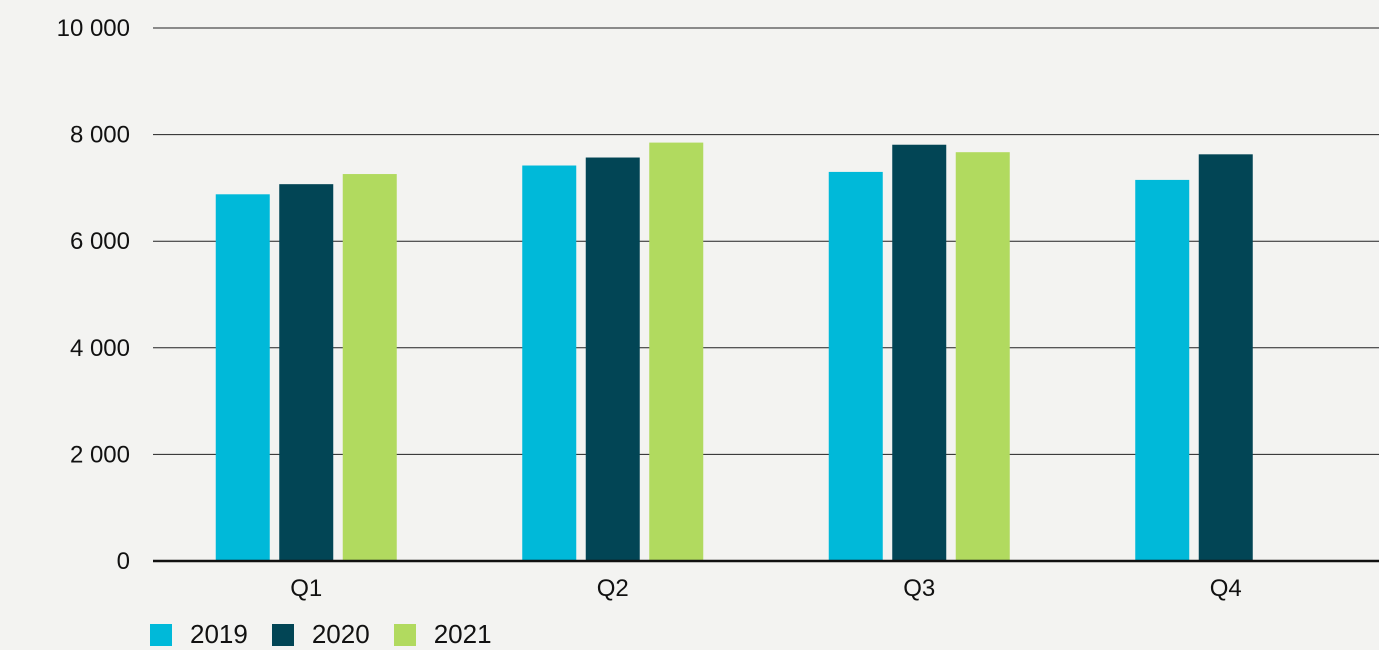 This screenshot has height=650, width=1379. What do you see at coordinates (404, 634) in the screenshot?
I see `legend-swatch-2021` at bounding box center [404, 634].